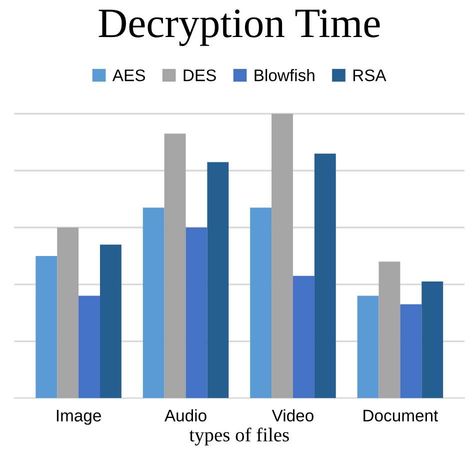 This screenshot has width=474, height=474. What do you see at coordinates (239, 437) in the screenshot?
I see `x-axis-title: types of files` at bounding box center [239, 437].